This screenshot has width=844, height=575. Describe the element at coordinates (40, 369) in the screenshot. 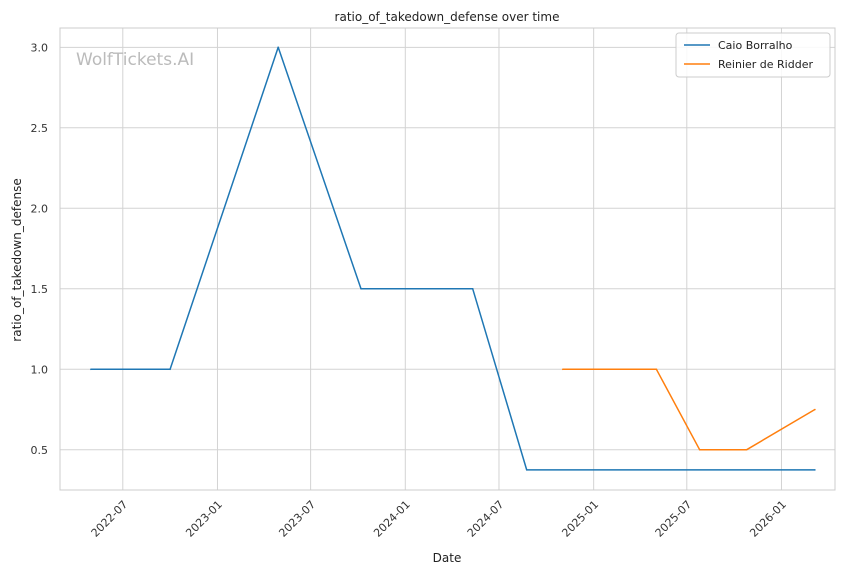

I see `y-tick-label: 1.0` at that location.